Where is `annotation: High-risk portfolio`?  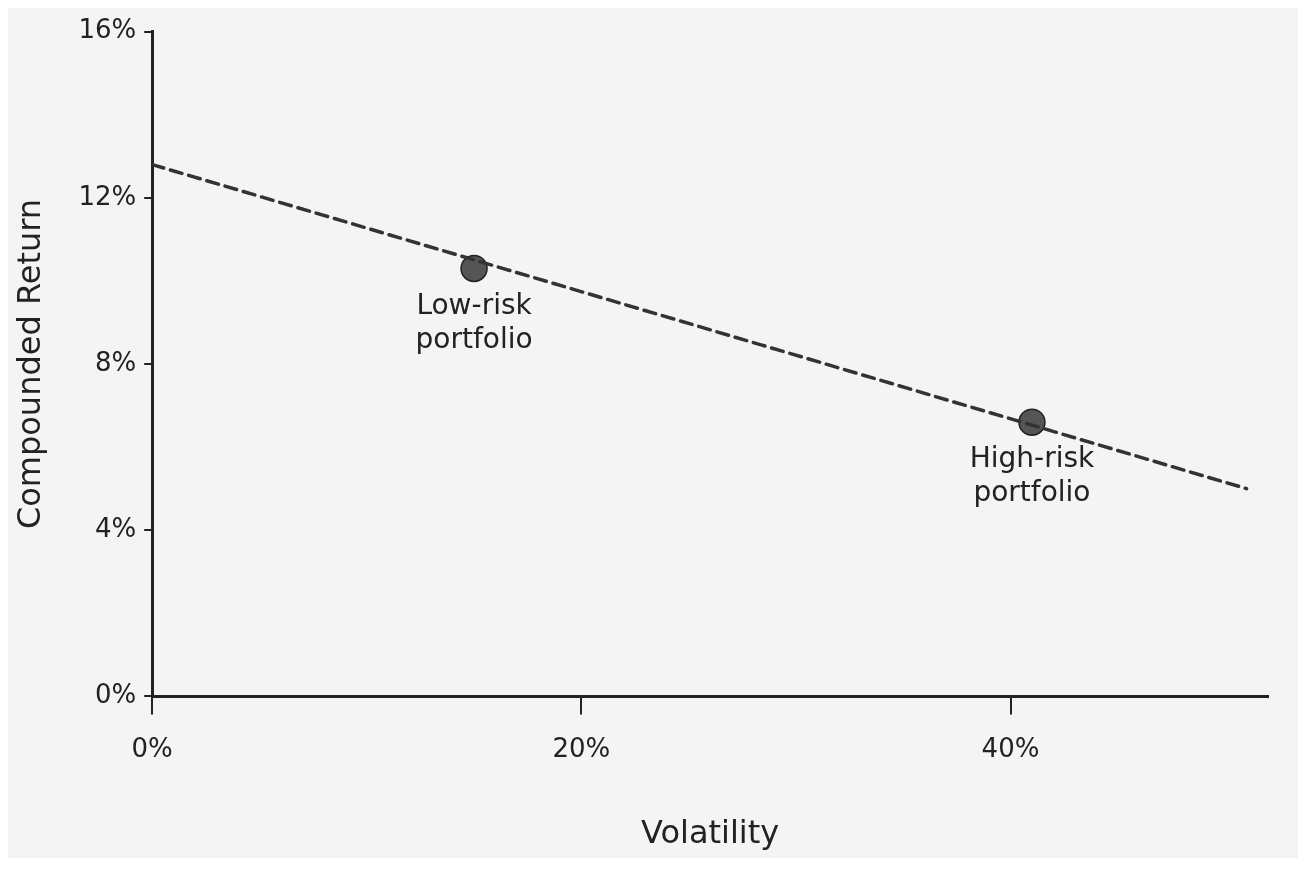 annotation: High-risk portfolio is located at coordinates (1032, 475).